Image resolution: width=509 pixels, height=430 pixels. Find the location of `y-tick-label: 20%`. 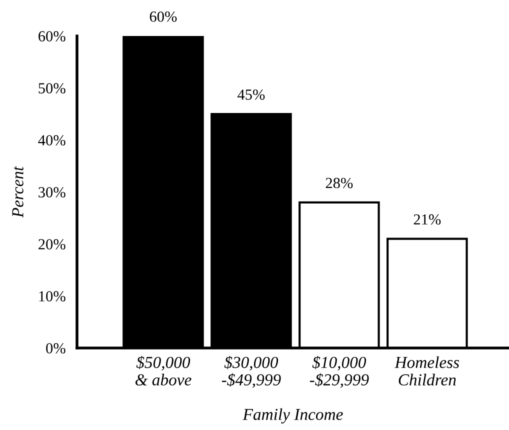

y-tick-label: 20% is located at coordinates (52, 244).